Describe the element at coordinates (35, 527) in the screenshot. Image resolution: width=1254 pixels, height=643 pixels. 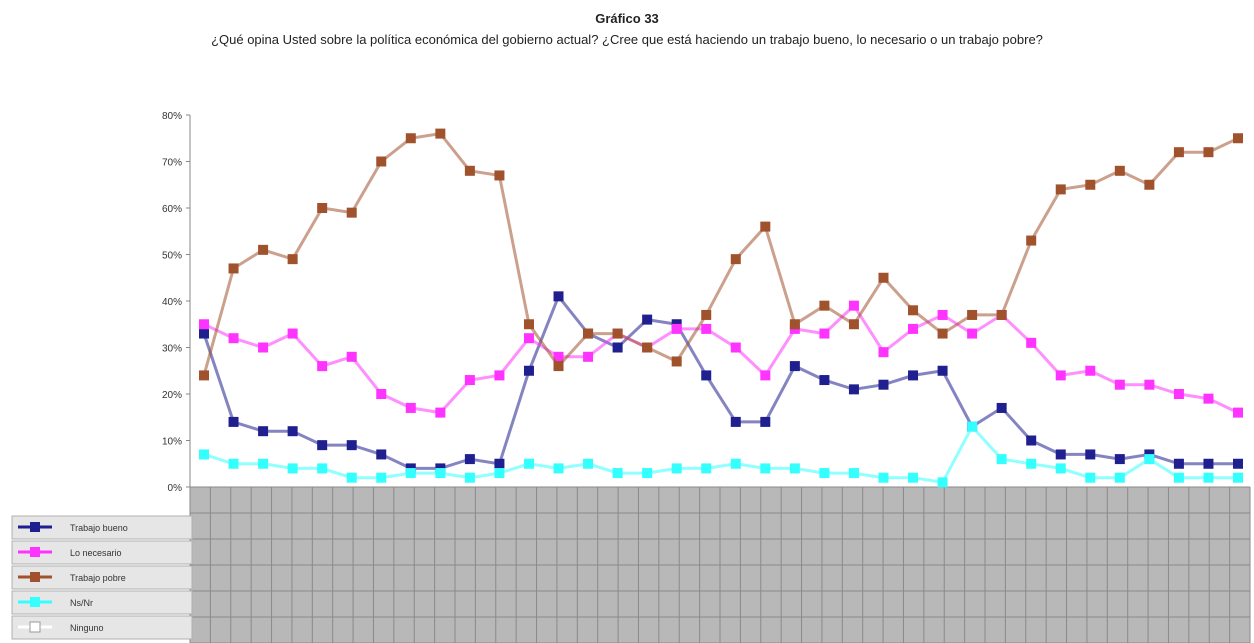
I see `legend-marker-bueno` at that location.